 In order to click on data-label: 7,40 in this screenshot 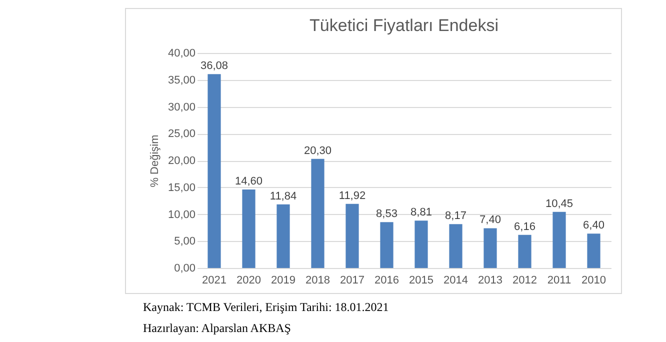, I will do `click(490, 220)`.